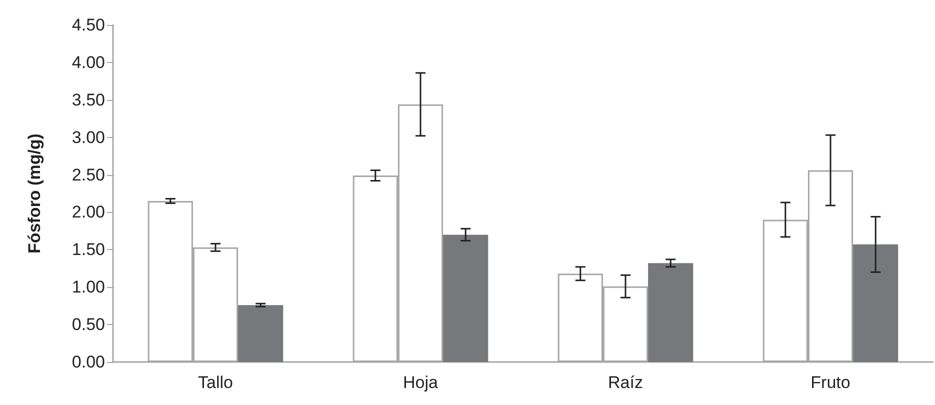 The image size is (935, 405). I want to click on y-tick-label: 4.00, so click(88, 62).